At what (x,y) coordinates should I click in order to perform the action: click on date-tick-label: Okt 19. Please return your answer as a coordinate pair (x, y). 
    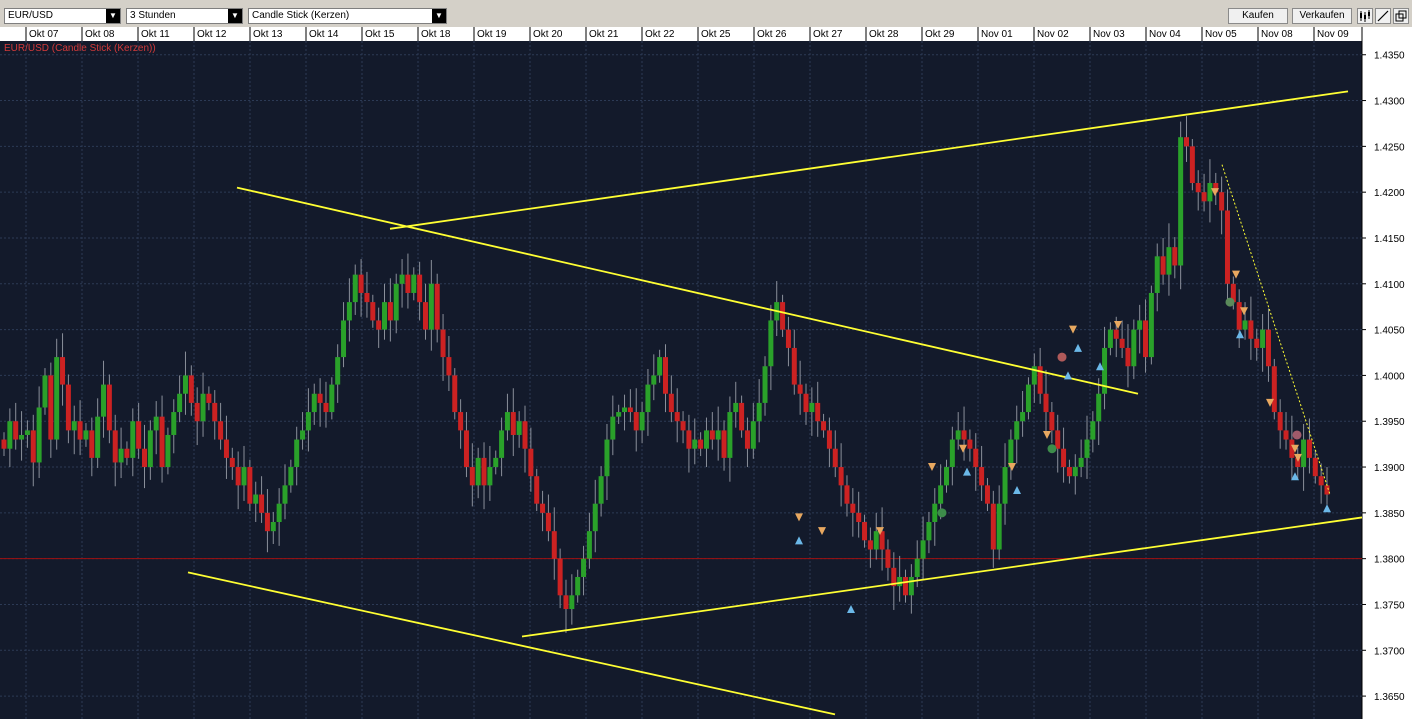
    Looking at the image, I should click on (492, 34).